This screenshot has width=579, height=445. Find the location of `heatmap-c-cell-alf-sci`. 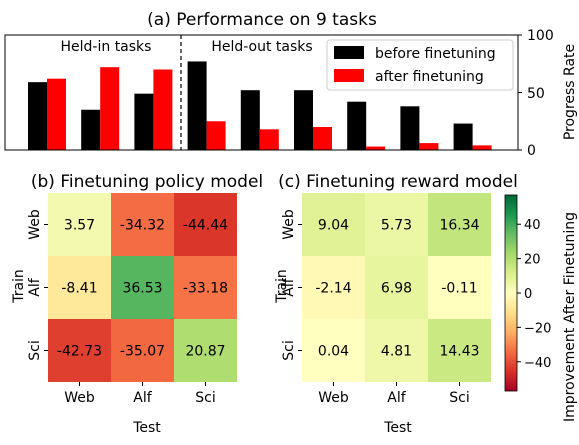

heatmap-c-cell-alf-sci is located at coordinates (459, 287).